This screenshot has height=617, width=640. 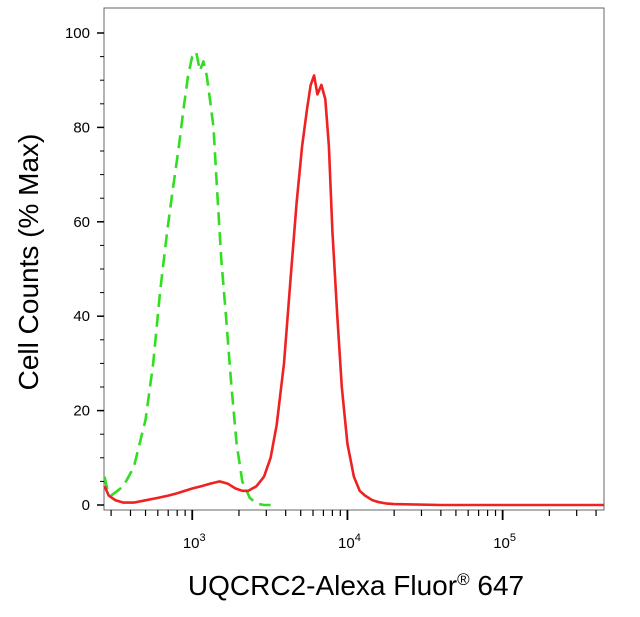 I want to click on y-axis: 0 20 40 60 80 100, so click(x=84, y=269).